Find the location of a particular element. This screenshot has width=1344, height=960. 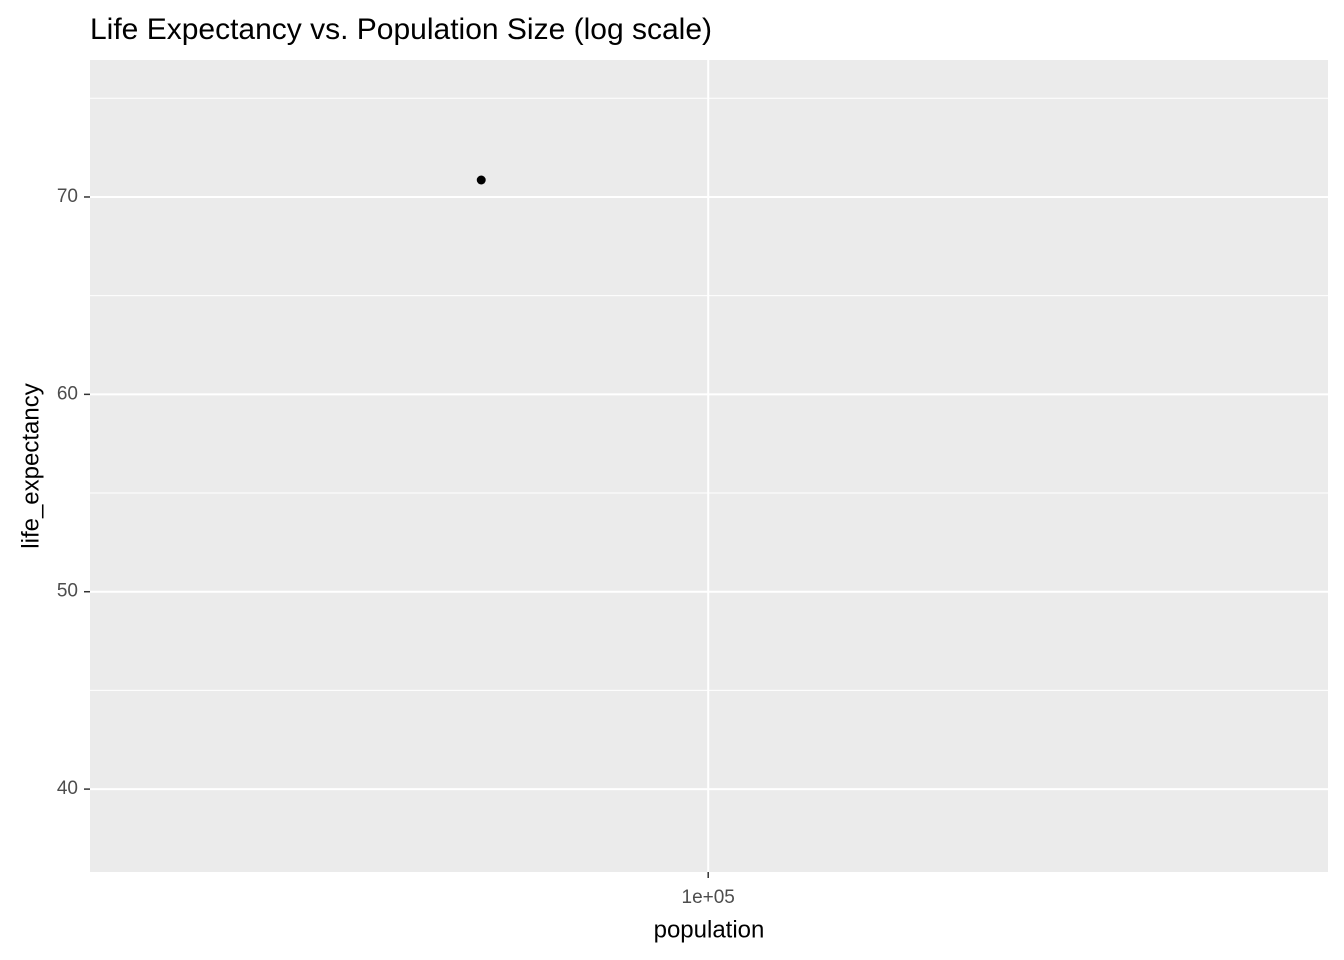

y-tick-label: 60 is located at coordinates (67, 393).